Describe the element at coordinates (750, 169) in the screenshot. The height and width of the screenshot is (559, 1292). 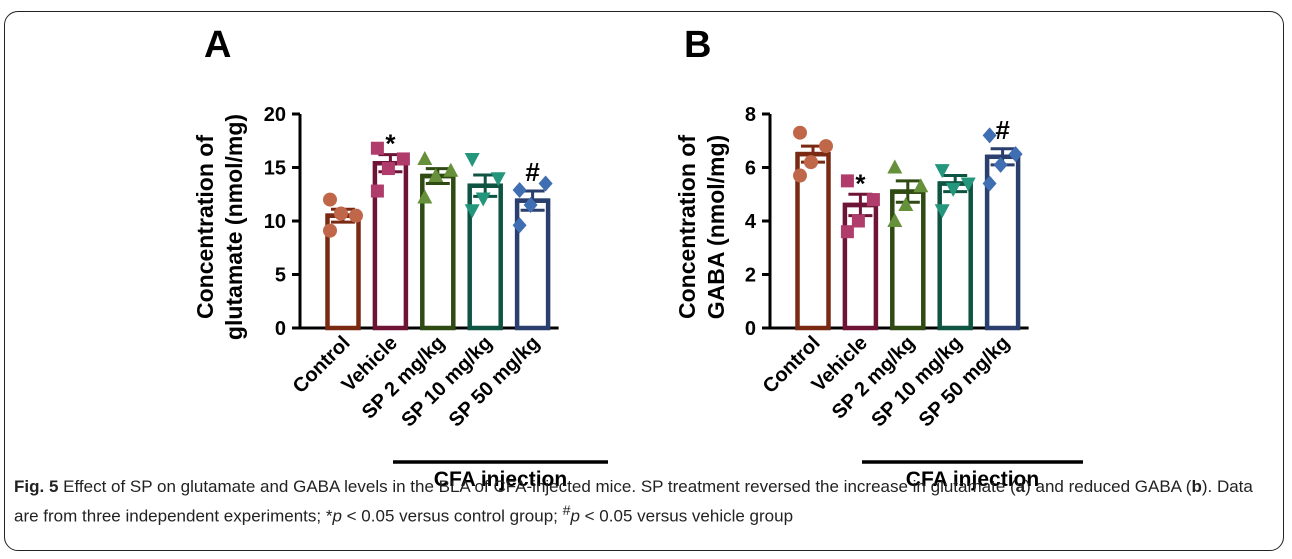
I see `y-tick-label: 6` at that location.